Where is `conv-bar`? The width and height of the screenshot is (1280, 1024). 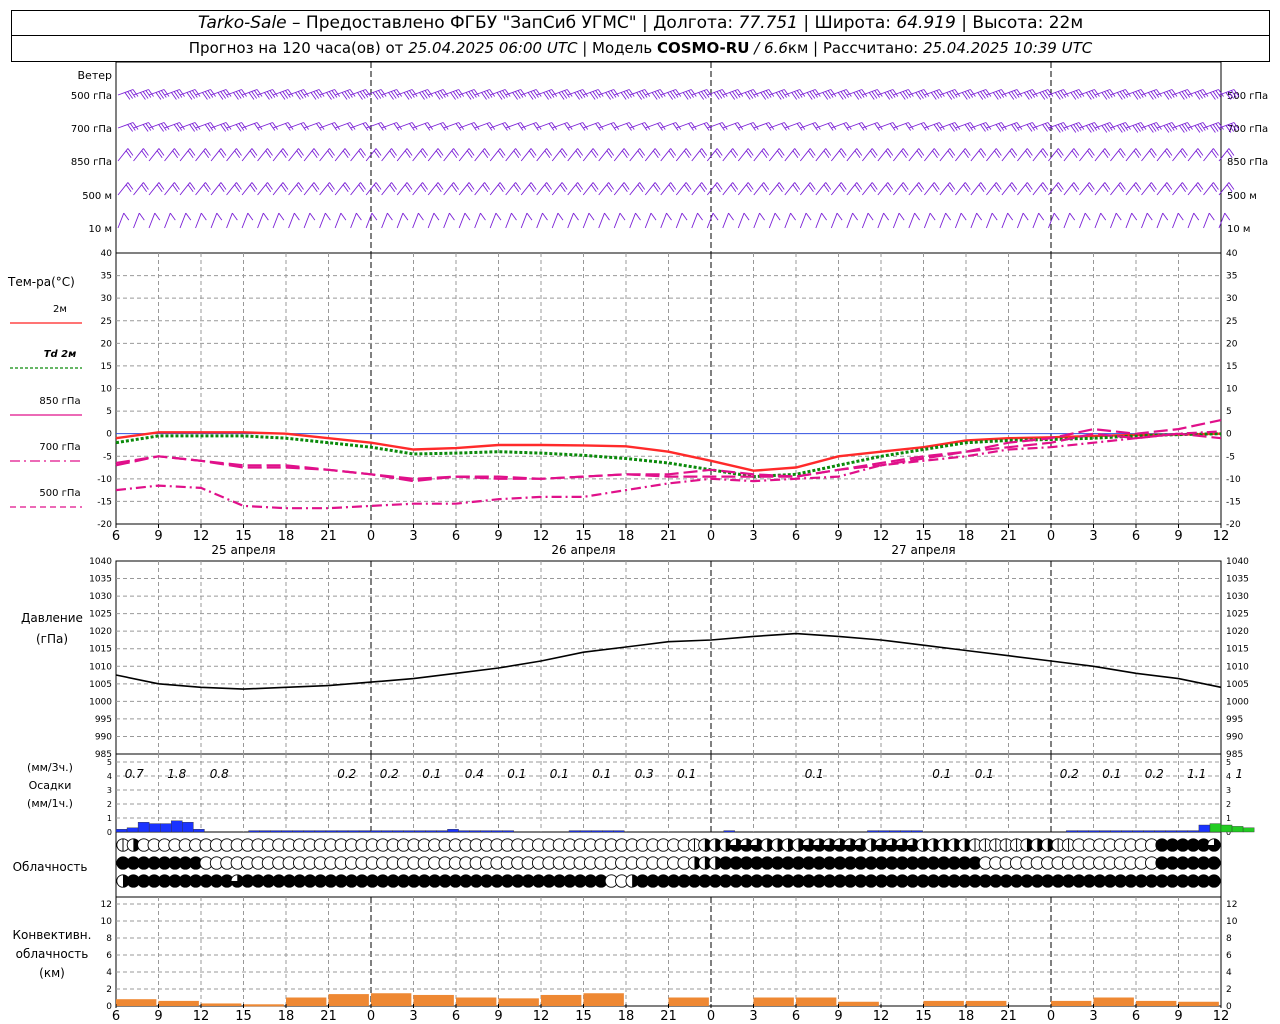 conv-bar is located at coordinates (518, 1002).